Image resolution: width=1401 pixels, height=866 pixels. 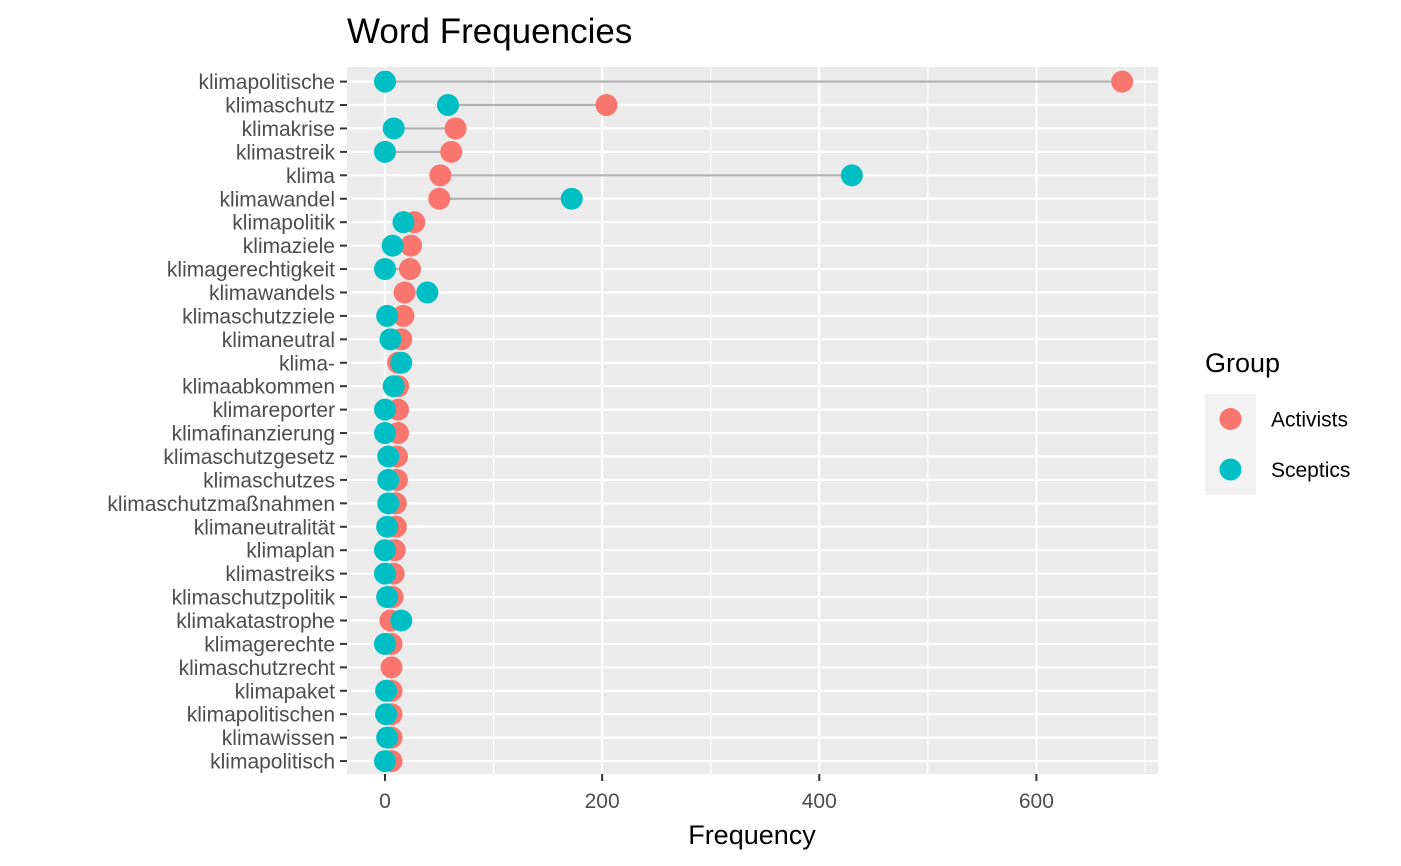 I want to click on y-tick-label: klimapolitische, so click(x=266, y=82).